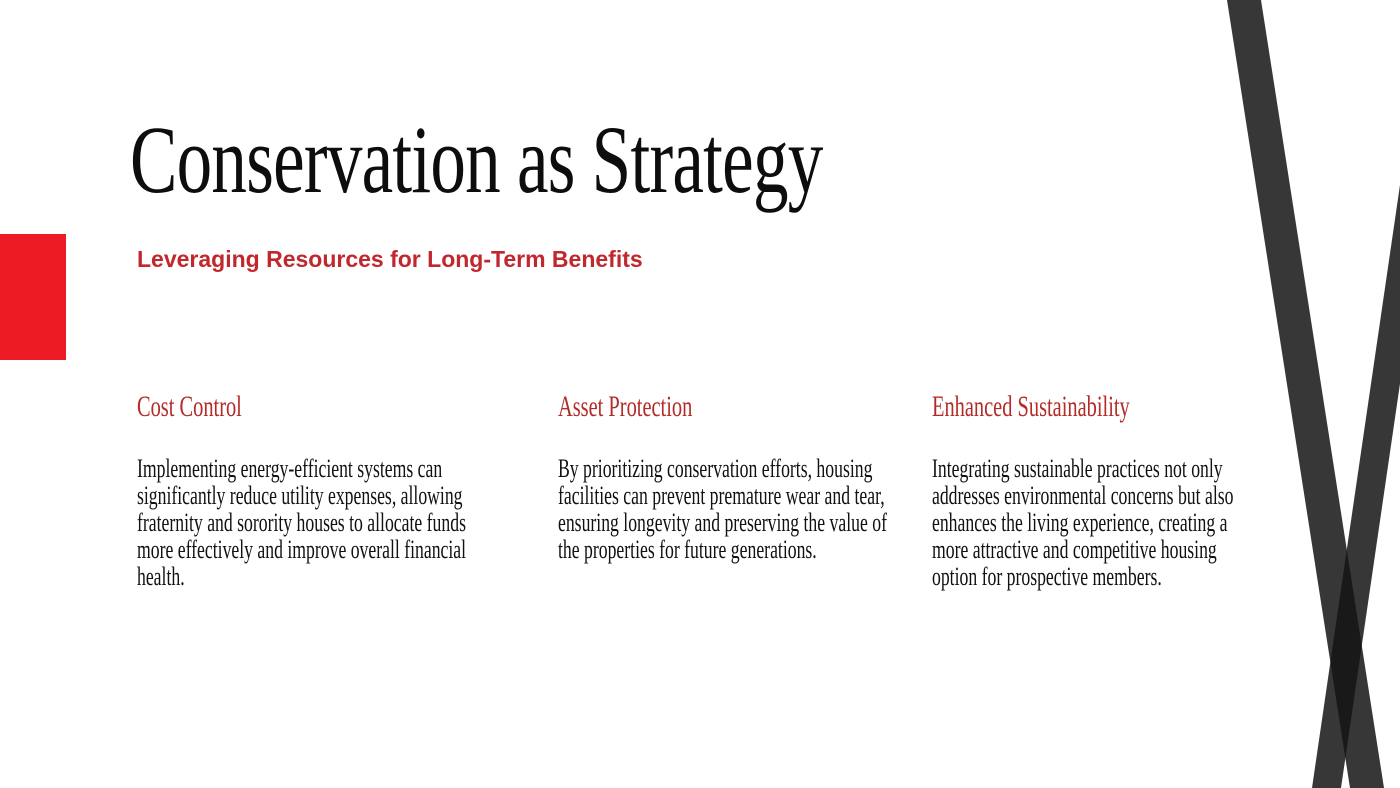  Describe the element at coordinates (189, 406) in the screenshot. I see `column-heading: Cost Control` at that location.